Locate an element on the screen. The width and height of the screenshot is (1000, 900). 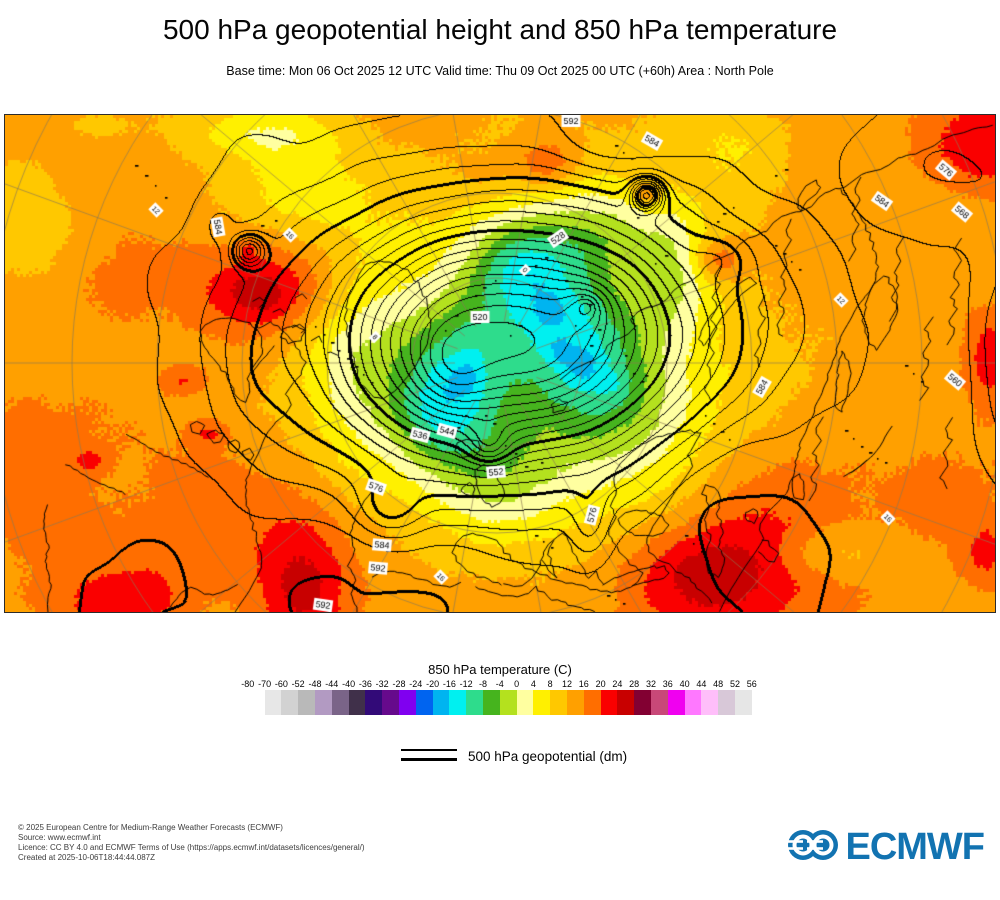
geopotential-legend-label: 500 hPa geopotential (dm) is located at coordinates (548, 756).